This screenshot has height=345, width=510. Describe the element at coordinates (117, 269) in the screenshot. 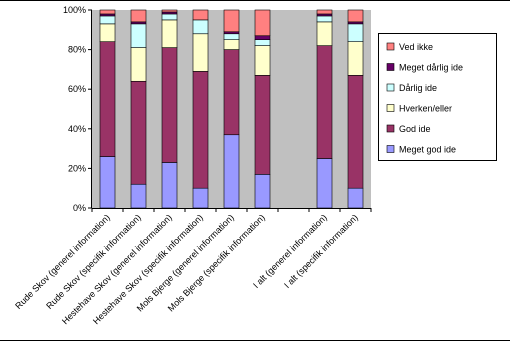

I see `x-tick-label: Hestehave Skov (generel information)` at that location.